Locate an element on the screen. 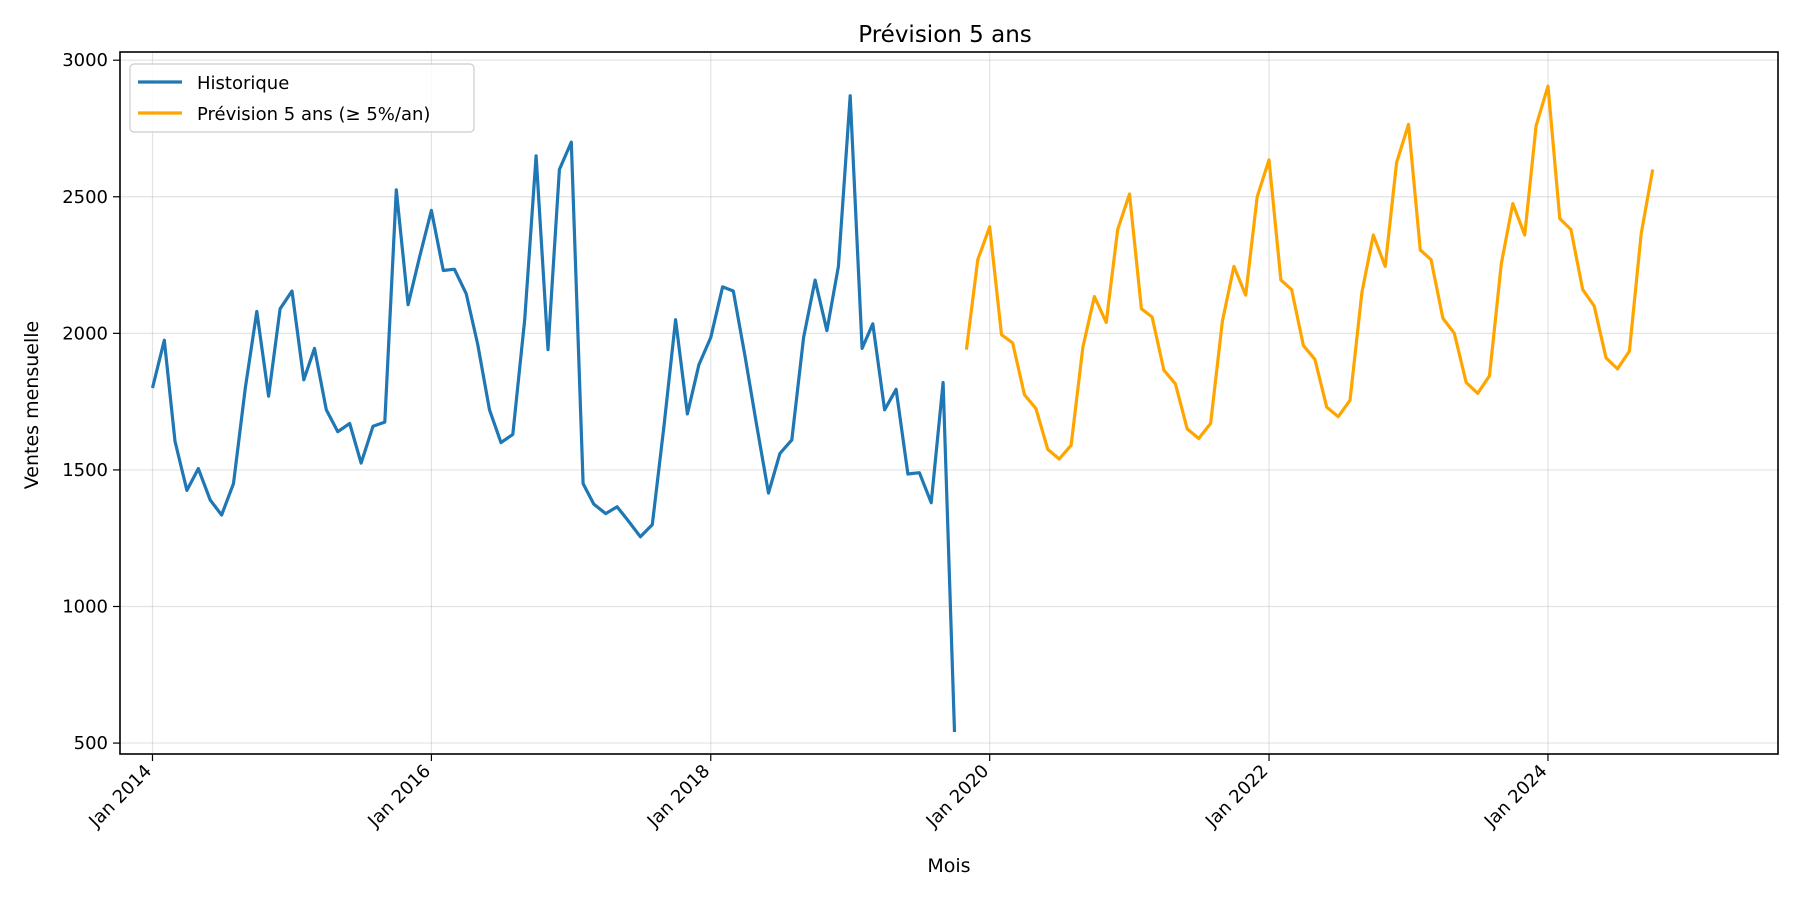  y-axis-label: Ventes mensuelle is located at coordinates (32, 405).